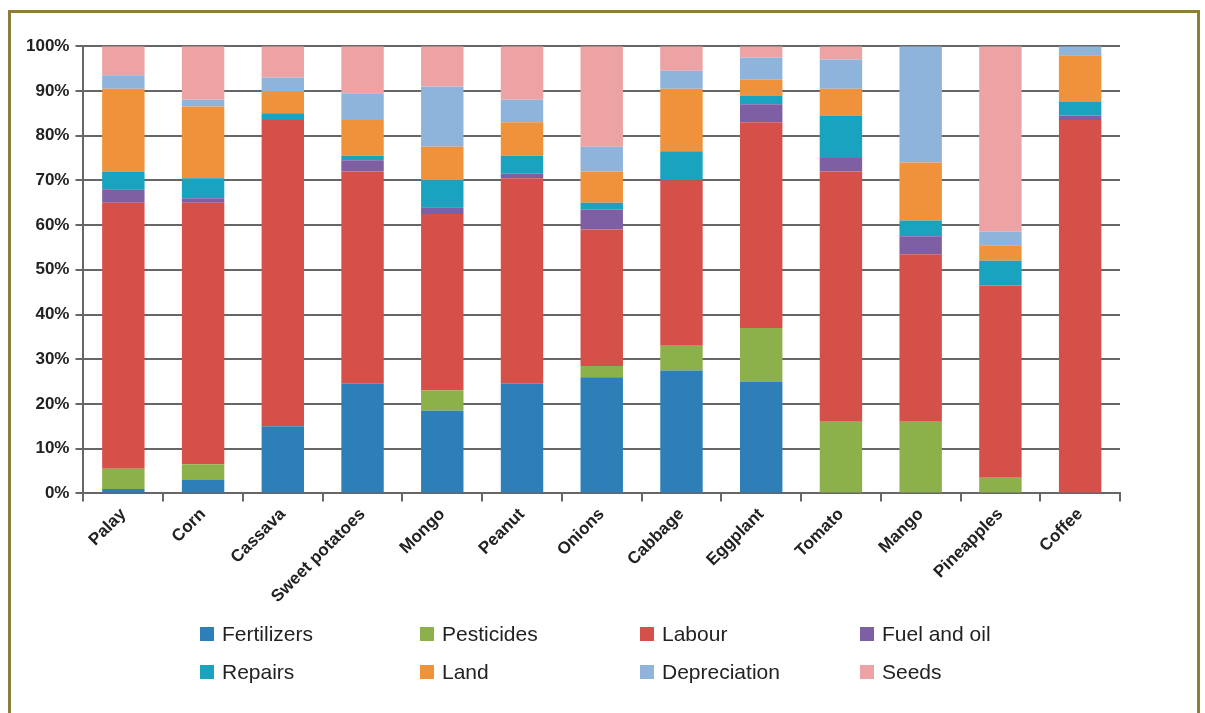 The image size is (1205, 713). What do you see at coordinates (912, 672) in the screenshot?
I see `legend-label: Seeds` at bounding box center [912, 672].